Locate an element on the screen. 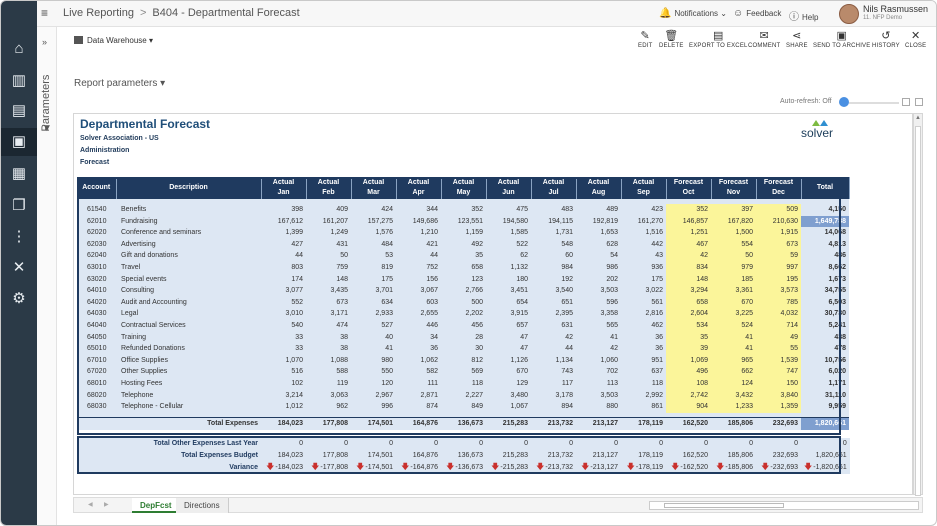 This screenshot has width=937, height=526. table-cell: 631 is located at coordinates (553, 325).